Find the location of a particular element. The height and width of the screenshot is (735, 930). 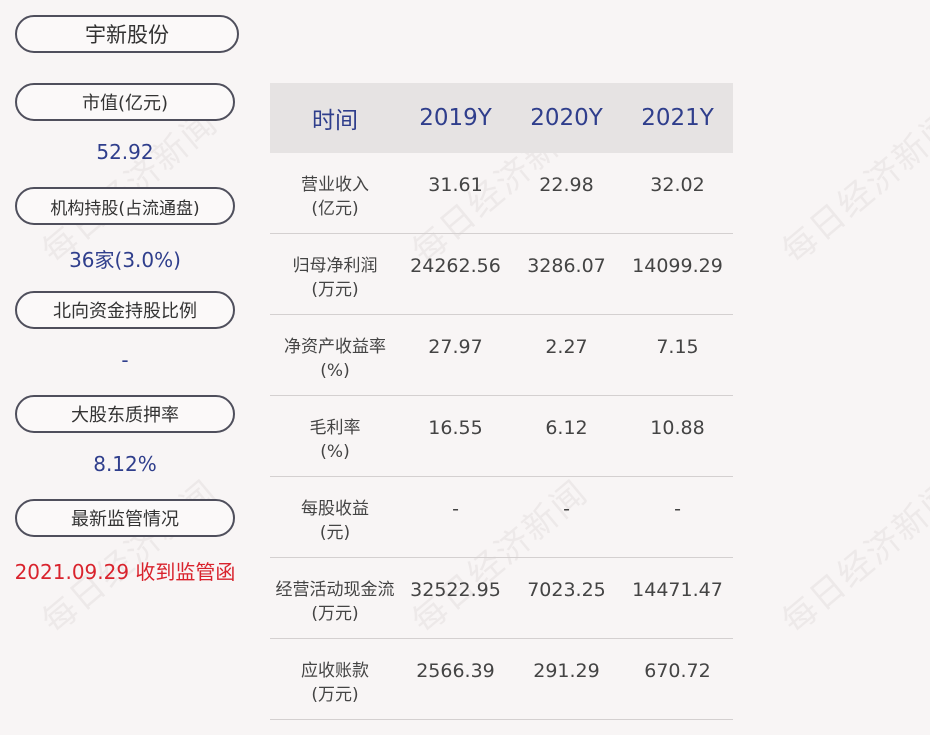

row-value: 27.97 is located at coordinates (455, 347).